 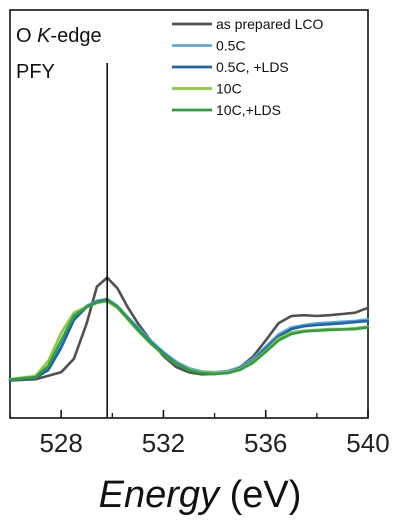 What do you see at coordinates (35, 72) in the screenshot?
I see `panel-label-line2: PFY` at bounding box center [35, 72].